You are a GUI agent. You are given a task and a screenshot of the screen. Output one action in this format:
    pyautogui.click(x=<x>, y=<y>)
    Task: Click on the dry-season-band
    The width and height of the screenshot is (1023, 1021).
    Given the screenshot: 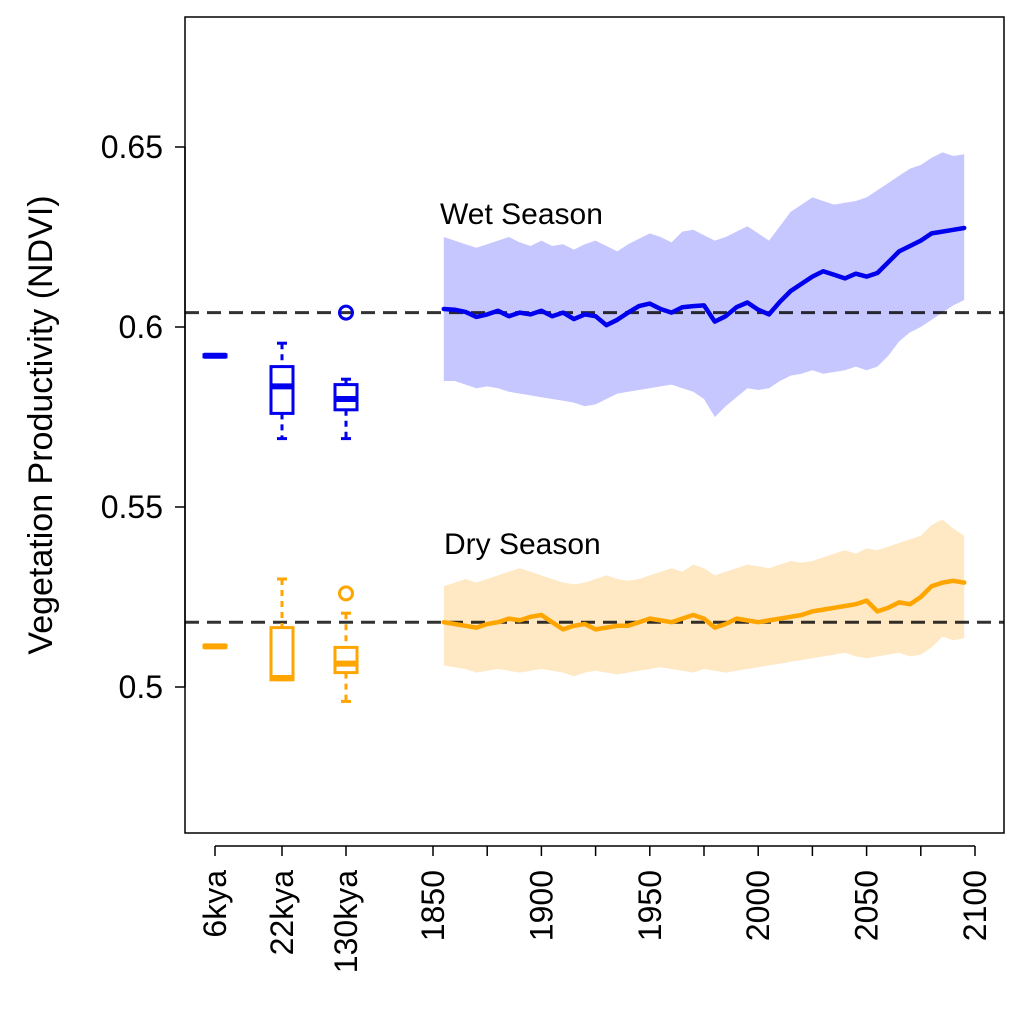 What is the action you would take?
    pyautogui.click(x=704, y=598)
    